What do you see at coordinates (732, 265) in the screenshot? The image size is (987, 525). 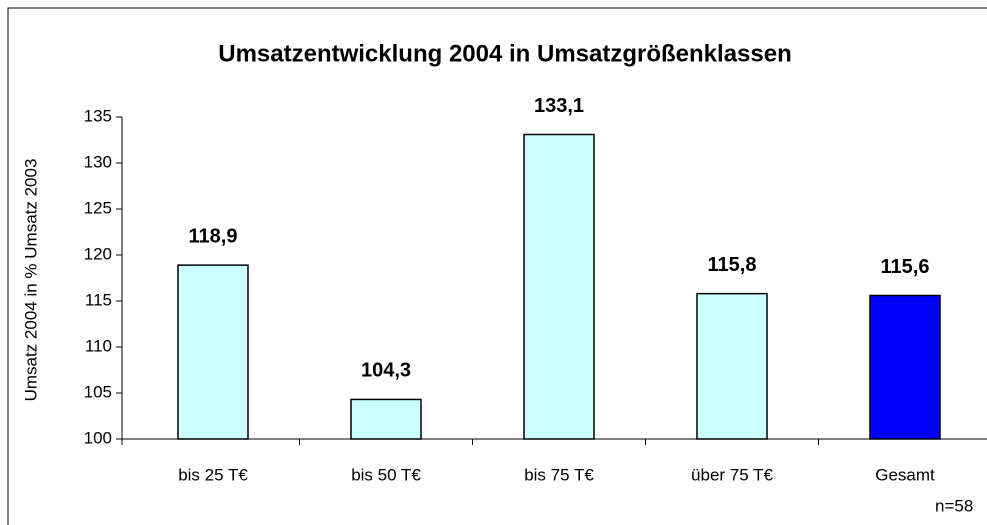 I see `value-label: 115,8` at bounding box center [732, 265].